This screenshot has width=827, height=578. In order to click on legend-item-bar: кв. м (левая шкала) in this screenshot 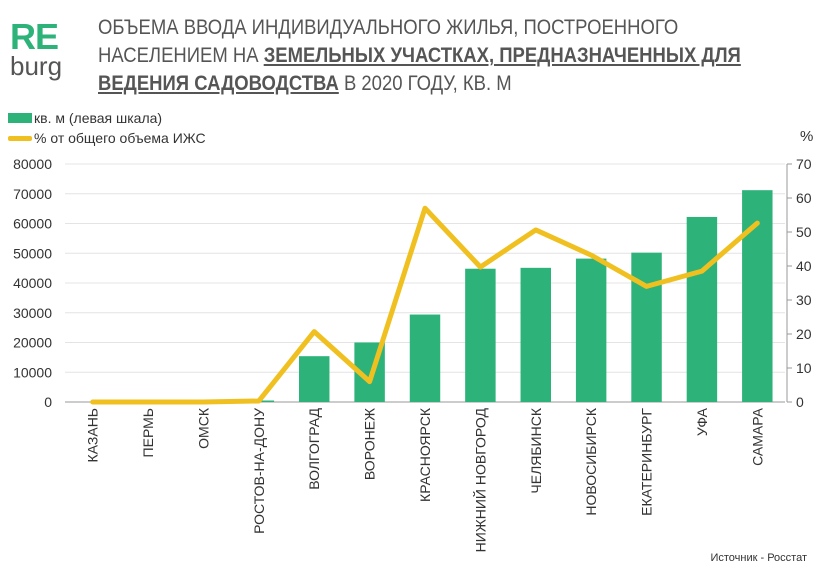, I will do `click(107, 118)`.